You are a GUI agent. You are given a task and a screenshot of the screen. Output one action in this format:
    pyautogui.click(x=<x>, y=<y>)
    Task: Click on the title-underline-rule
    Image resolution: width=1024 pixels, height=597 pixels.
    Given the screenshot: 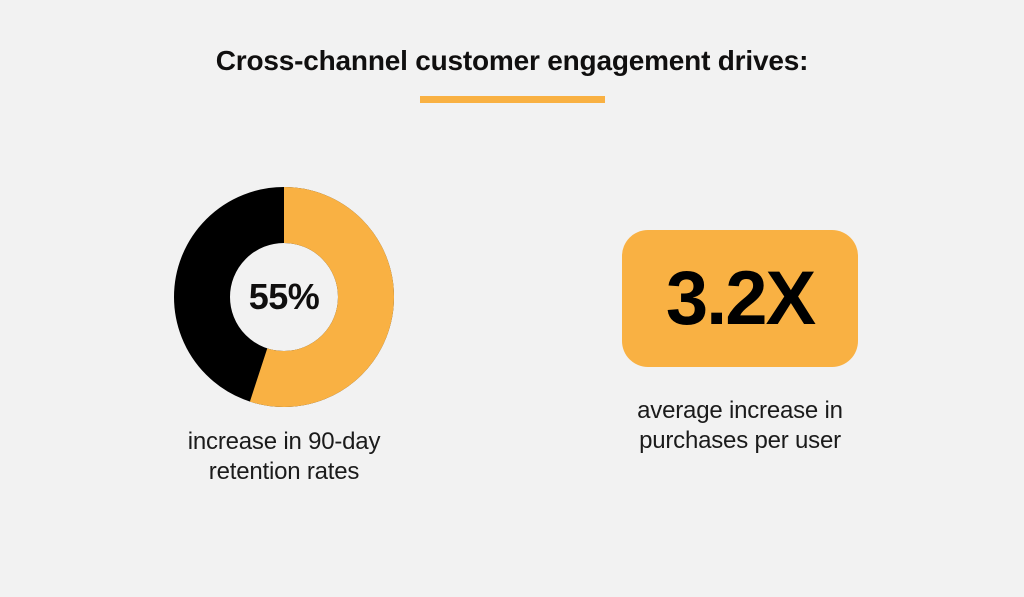 What is the action you would take?
    pyautogui.click(x=512, y=99)
    